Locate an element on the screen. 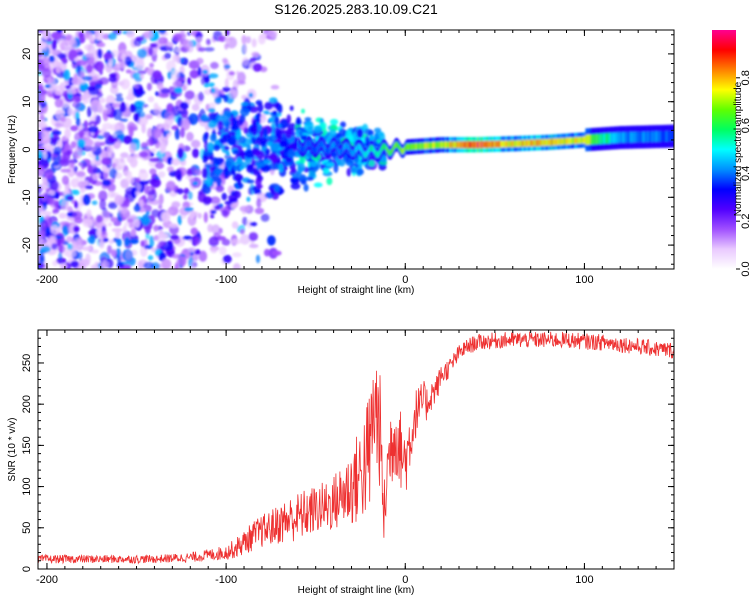 This screenshot has width=750, height=600. bottom-ytick-label: 200 is located at coordinates (27, 404).